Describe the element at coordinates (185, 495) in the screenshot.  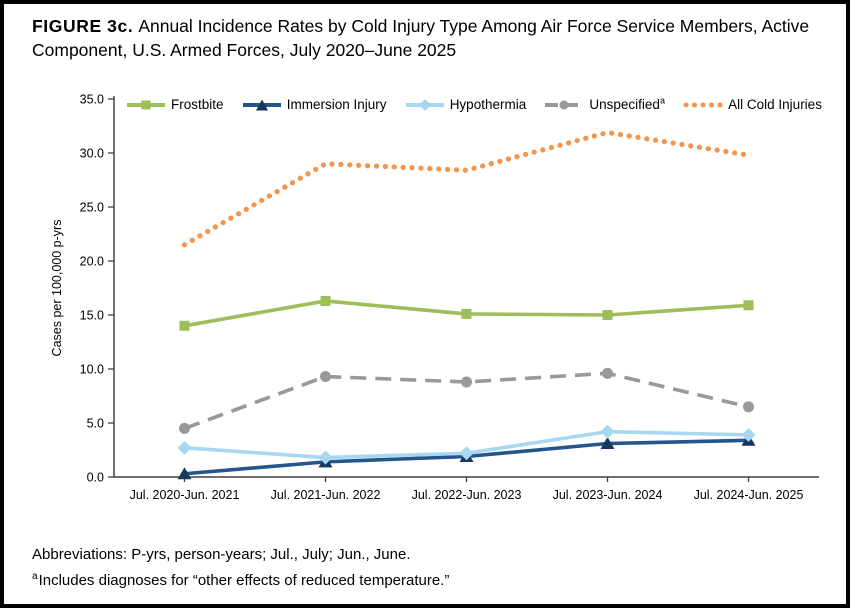
I see `svg-text: Jul. 2020-Jun. 2021` at that location.